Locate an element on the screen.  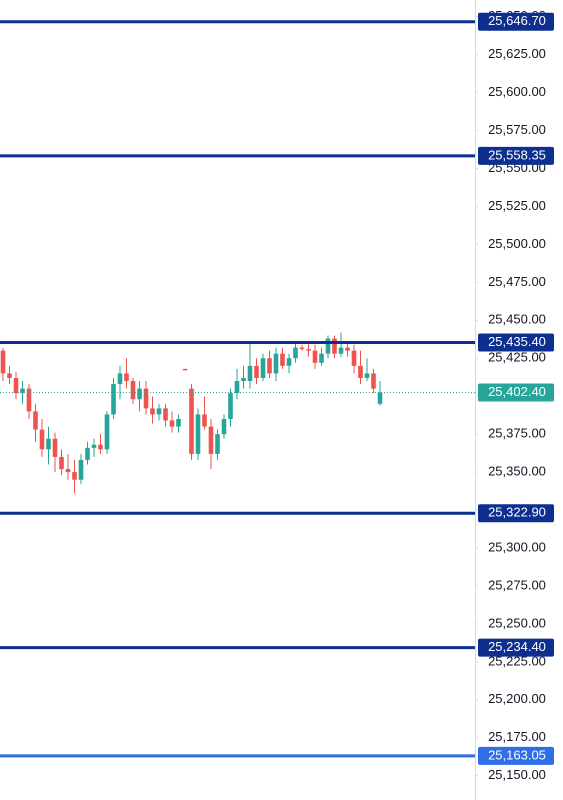
y-tick-label: 25,600.00 is located at coordinates (517, 91).